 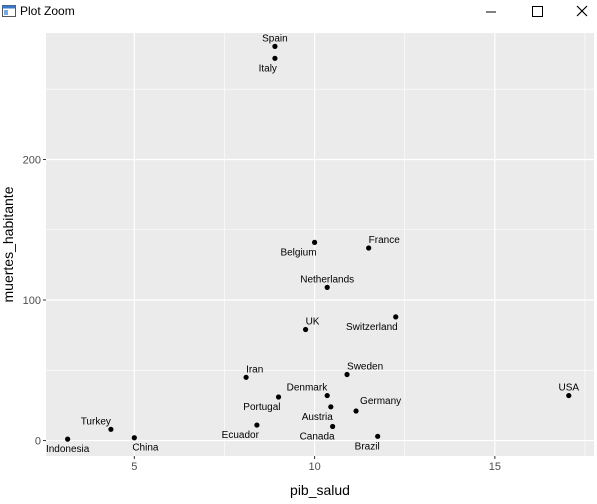 I want to click on point-label-spain: Spain, so click(x=275, y=38).